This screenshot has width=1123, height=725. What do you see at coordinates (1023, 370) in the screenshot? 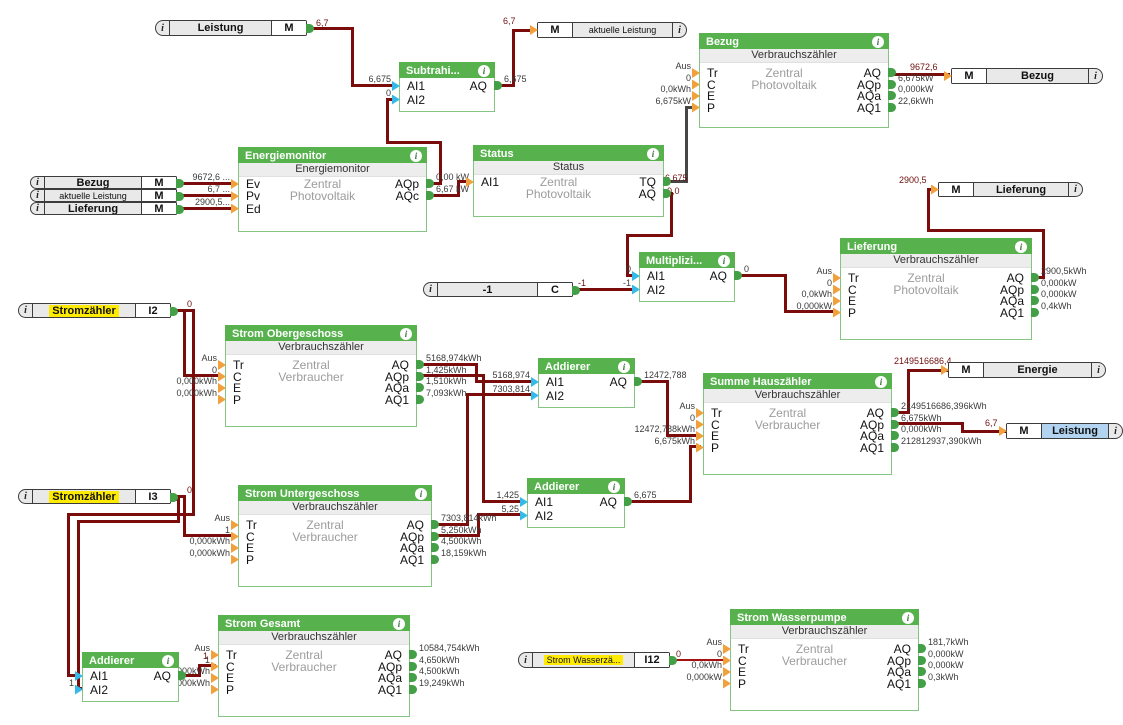
I see `marker-energie-out: M Energie i` at bounding box center [1023, 370].